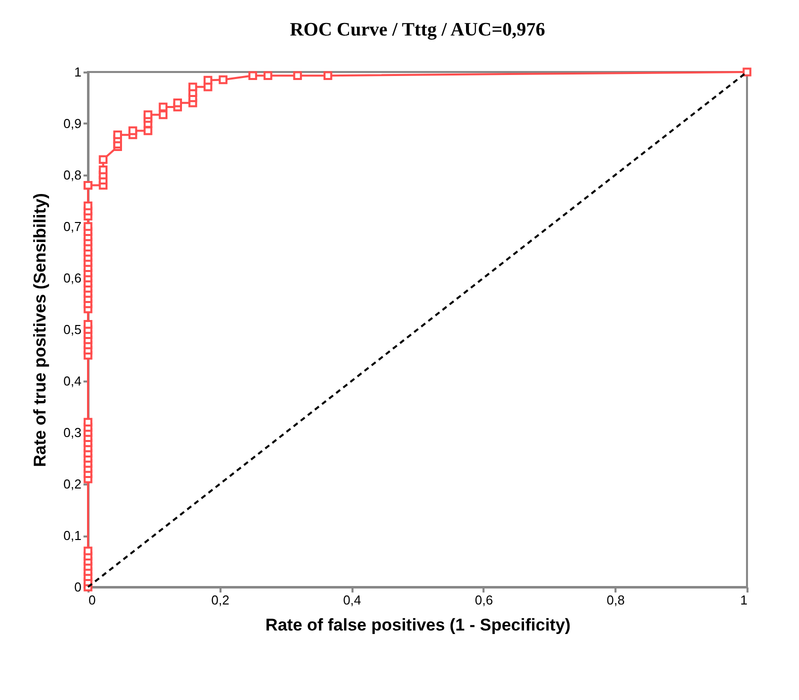  What do you see at coordinates (418, 30) in the screenshot?
I see `chart-title: ROC Curve / Tttg / AUC=0,976` at bounding box center [418, 30].